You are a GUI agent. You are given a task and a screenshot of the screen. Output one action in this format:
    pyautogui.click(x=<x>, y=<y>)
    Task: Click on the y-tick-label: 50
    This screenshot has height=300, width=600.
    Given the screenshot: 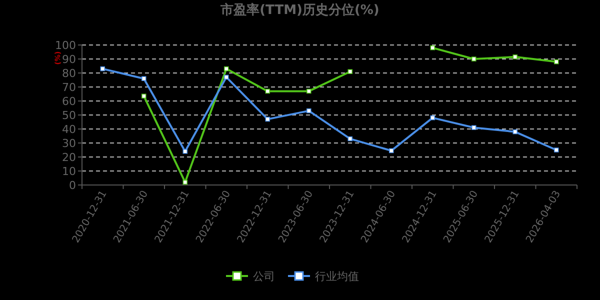 What is the action you would take?
    pyautogui.click(x=69, y=115)
    